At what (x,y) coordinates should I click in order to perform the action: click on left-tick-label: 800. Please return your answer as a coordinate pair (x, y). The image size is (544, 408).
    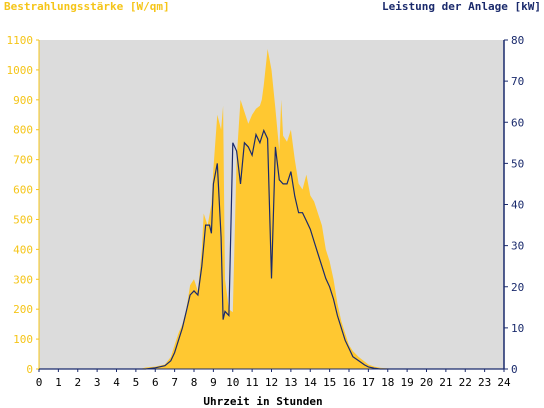
    Looking at the image, I should click on (23, 130).